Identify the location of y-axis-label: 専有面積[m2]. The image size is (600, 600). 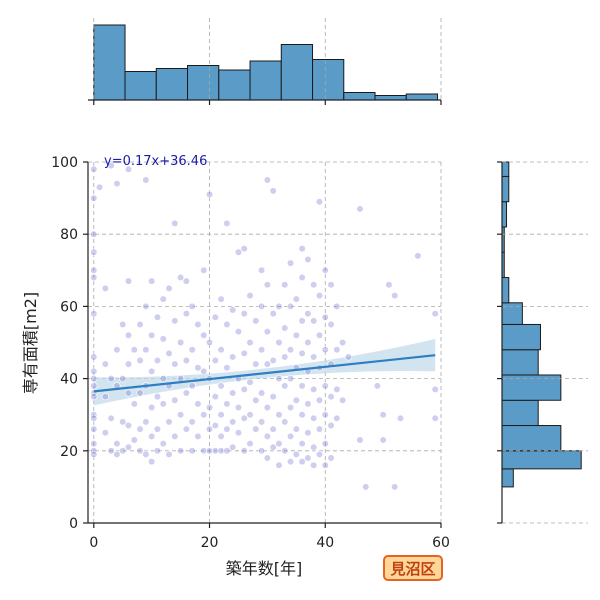
(30, 343).